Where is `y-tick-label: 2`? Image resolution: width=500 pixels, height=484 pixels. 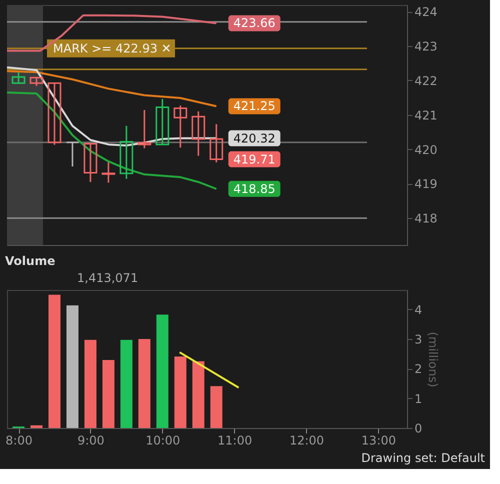 y-tick-label: 2 is located at coordinates (418, 369).